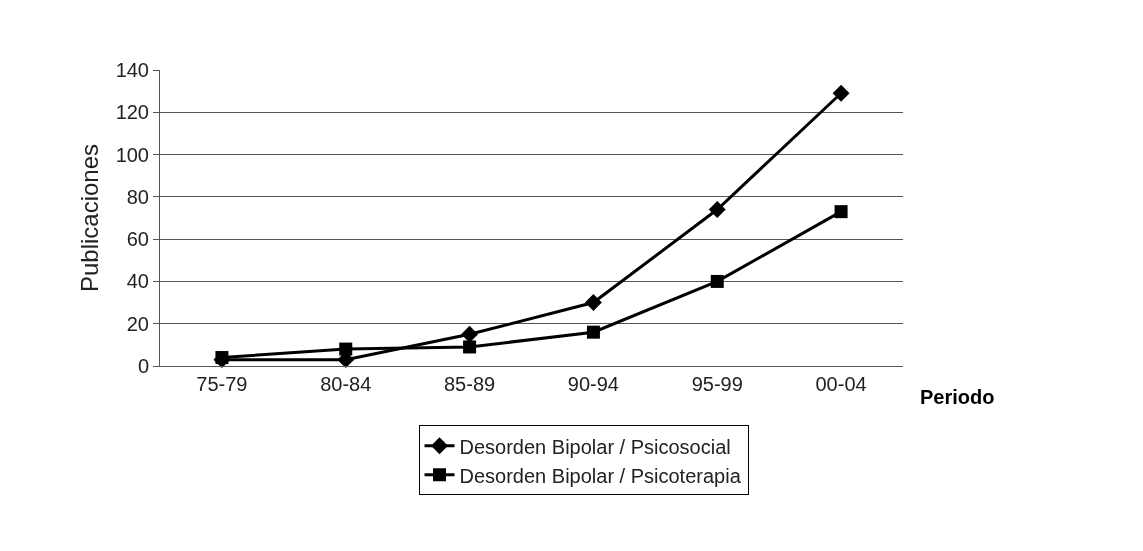 Image resolution: width=1143 pixels, height=551 pixels. I want to click on y-tick-label: 120, so click(132, 112).